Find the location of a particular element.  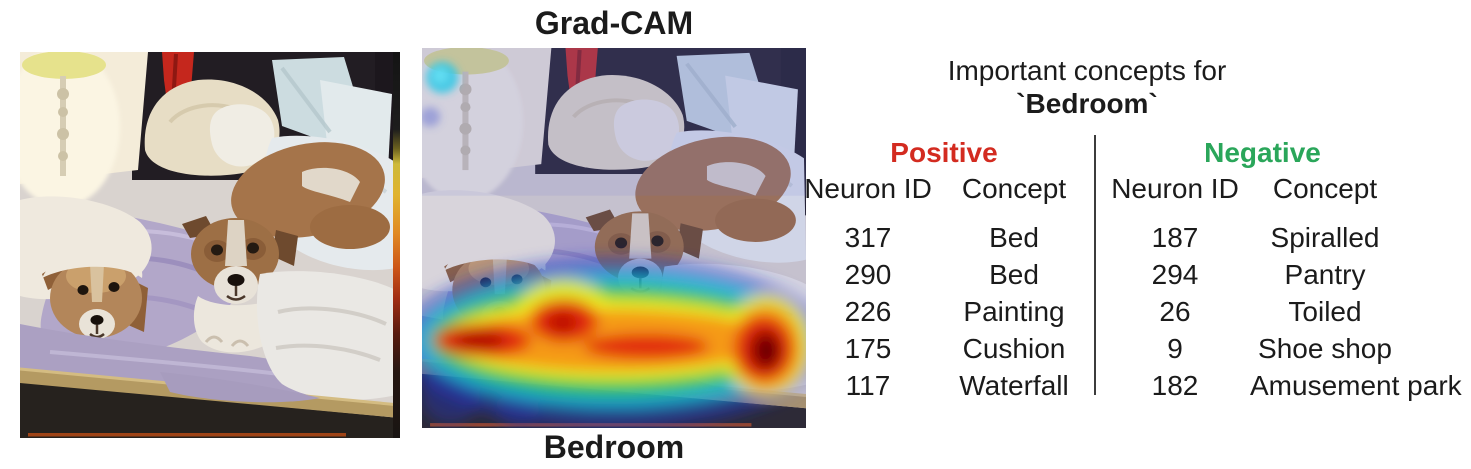

table-row: 117 Waterfall is located at coordinates (944, 385).